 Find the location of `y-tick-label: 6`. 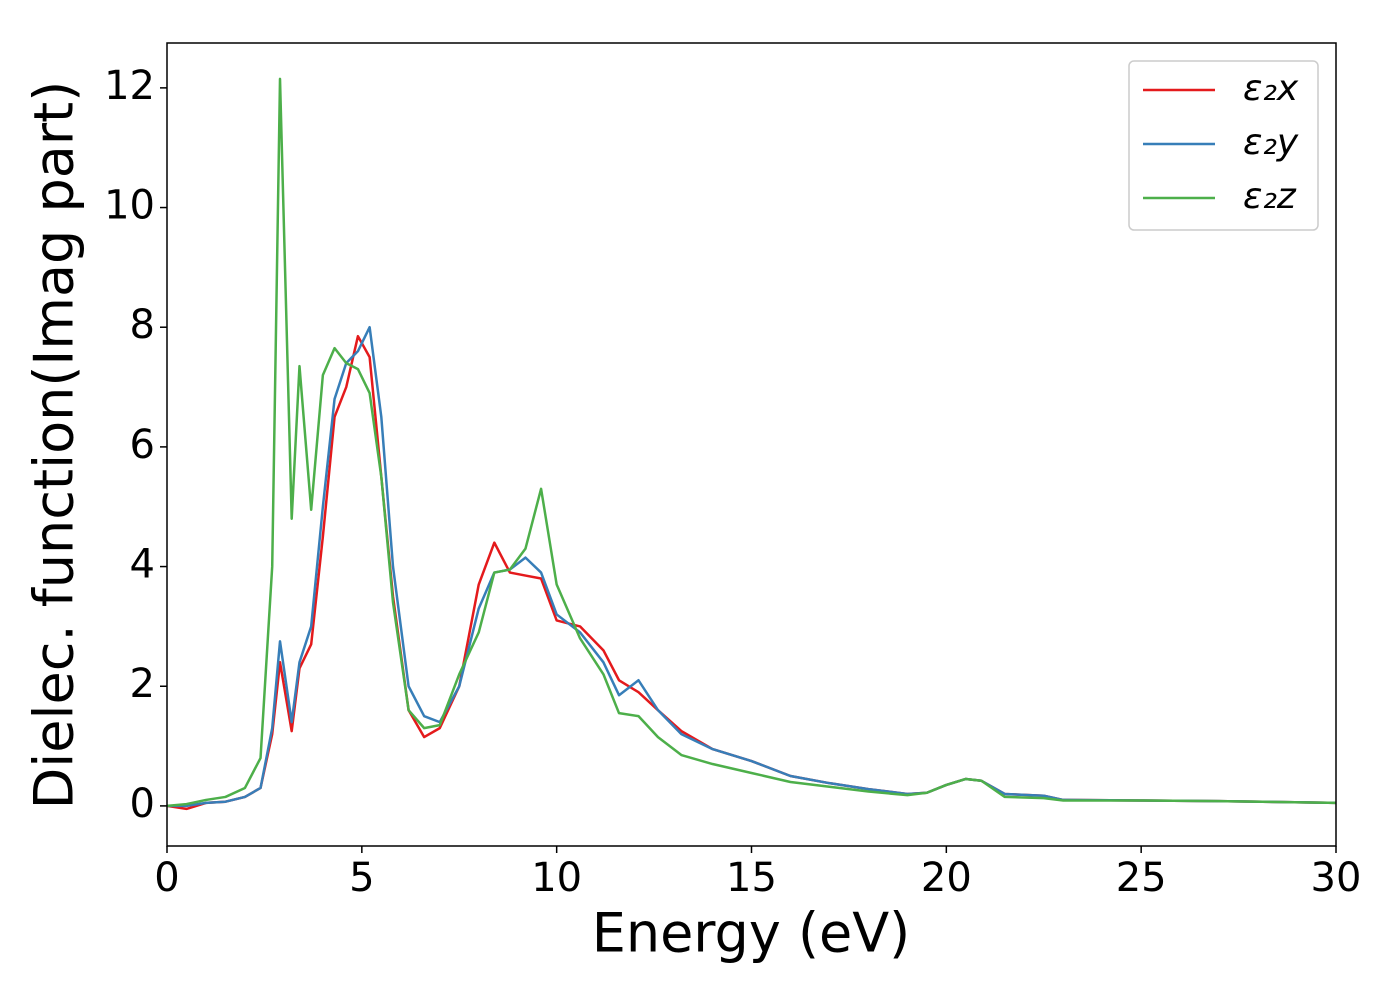

y-tick-label: 6 is located at coordinates (142, 445).